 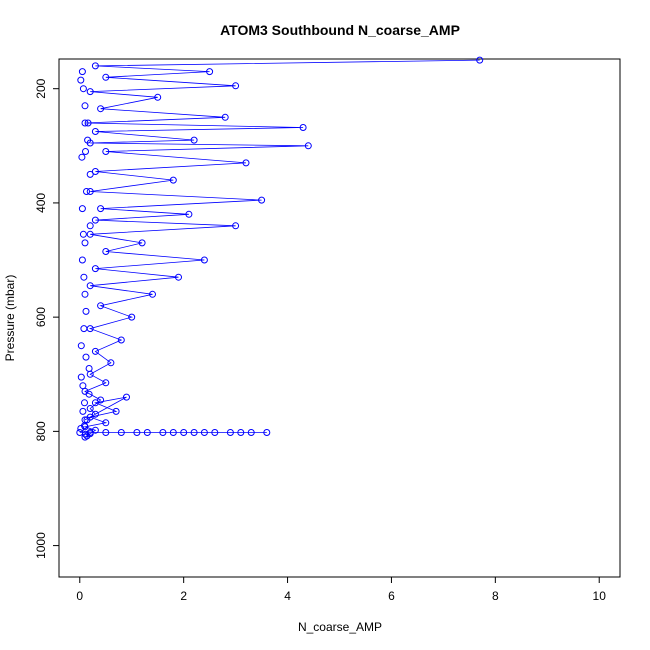 I want to click on x-tick-label: 6, so click(x=391, y=596).